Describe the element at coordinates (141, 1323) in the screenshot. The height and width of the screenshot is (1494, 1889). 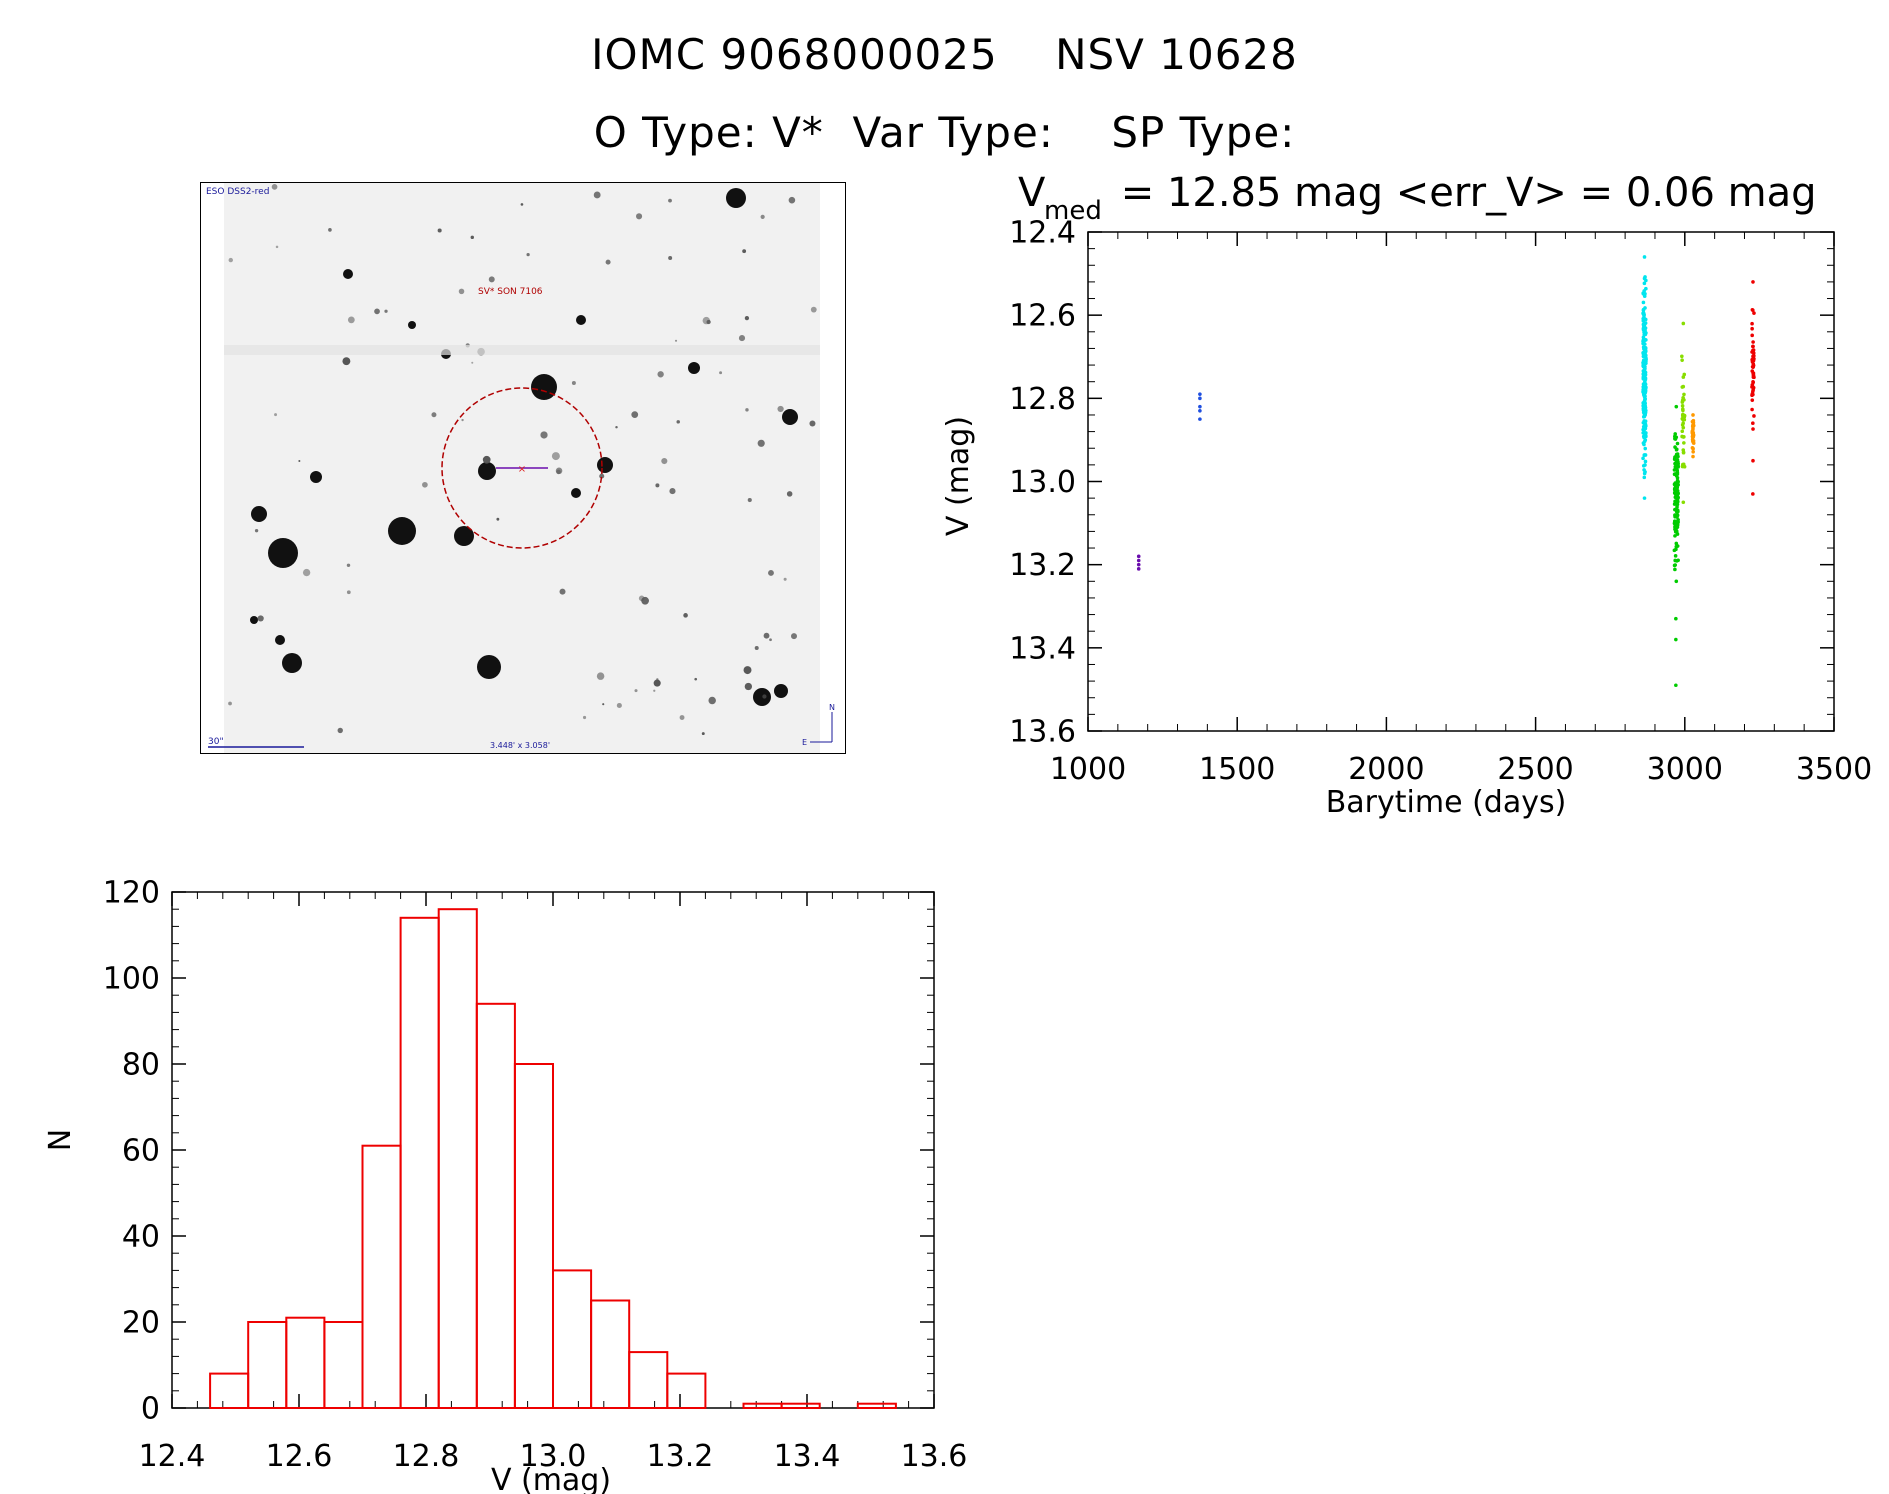
I see `hist-ytick-label: 20` at that location.